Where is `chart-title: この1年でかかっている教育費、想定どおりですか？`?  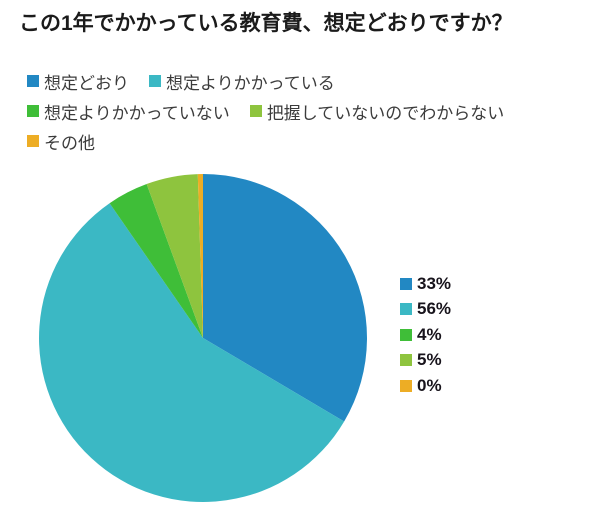 chart-title: この1年でかかっている教育費、想定どおりですか？ is located at coordinates (266, 23).